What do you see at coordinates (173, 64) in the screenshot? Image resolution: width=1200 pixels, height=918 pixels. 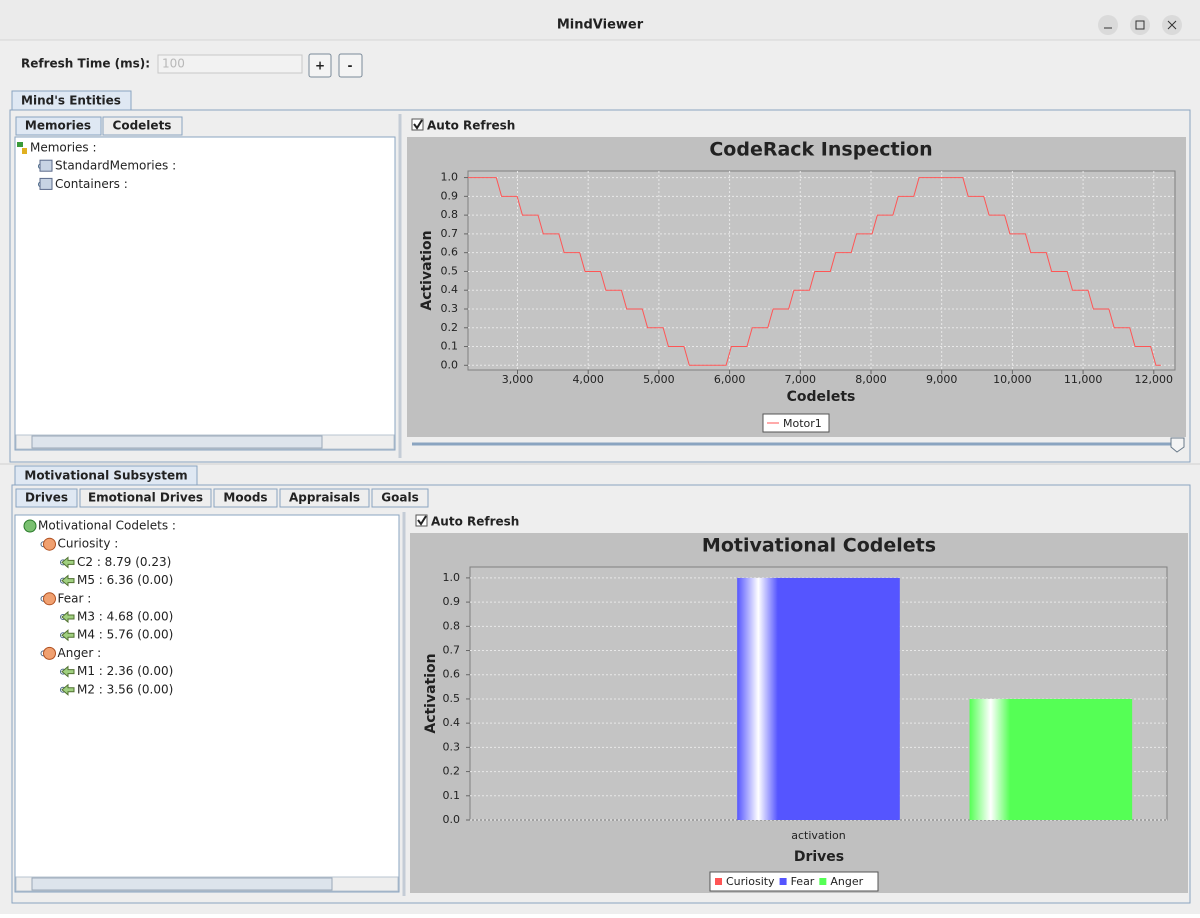 I see `refresh-value: 100` at bounding box center [173, 64].